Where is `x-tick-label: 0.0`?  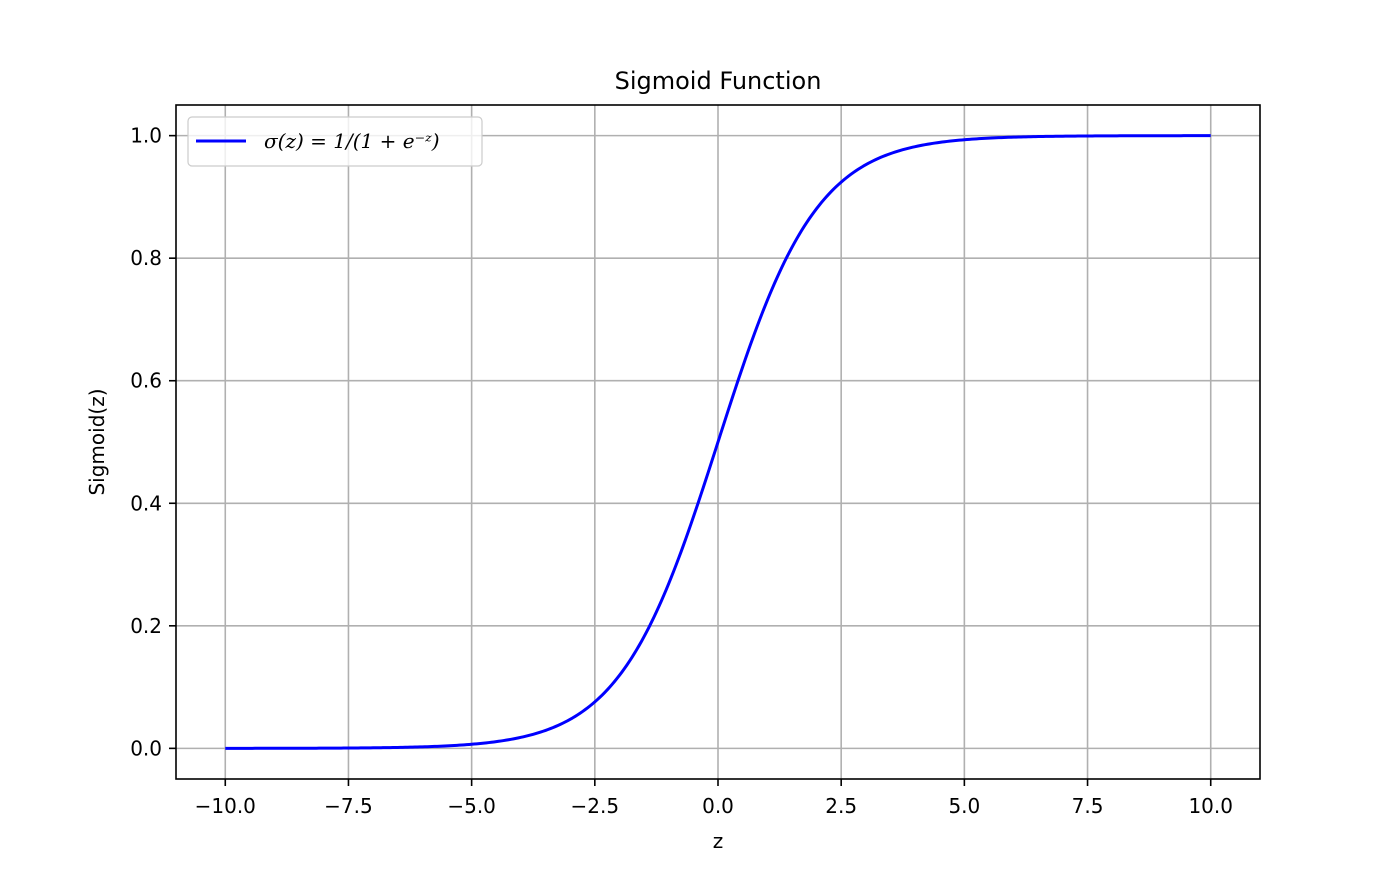
x-tick-label: 0.0 is located at coordinates (718, 806).